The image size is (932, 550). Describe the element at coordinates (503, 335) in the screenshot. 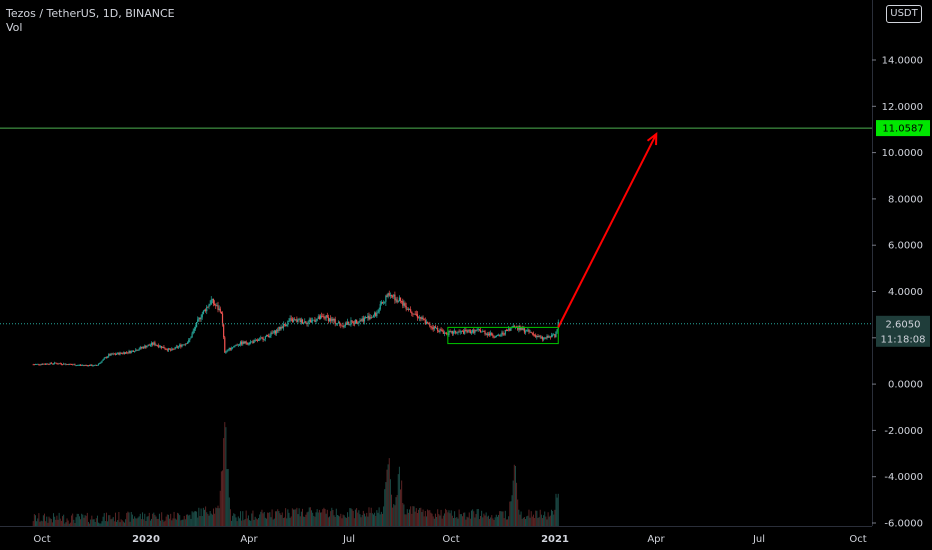

I see `consolidation-box` at that location.